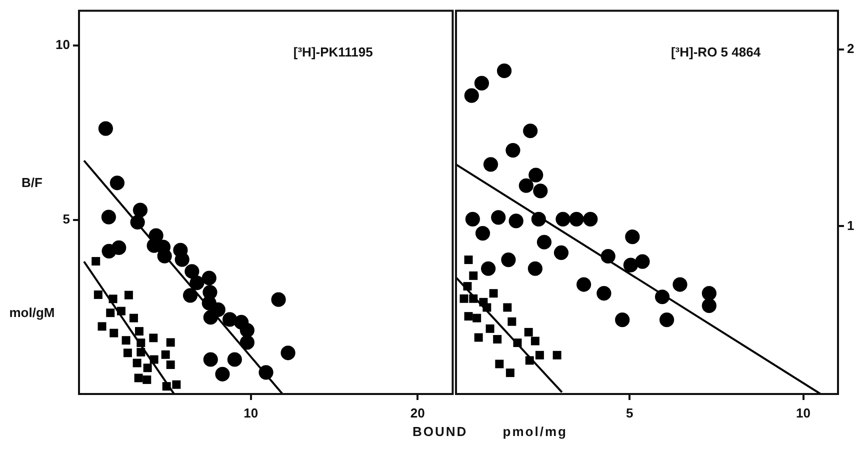  Describe the element at coordinates (490, 431) in the screenshot. I see `x-axis-title: BOUND pmol/mg` at that location.